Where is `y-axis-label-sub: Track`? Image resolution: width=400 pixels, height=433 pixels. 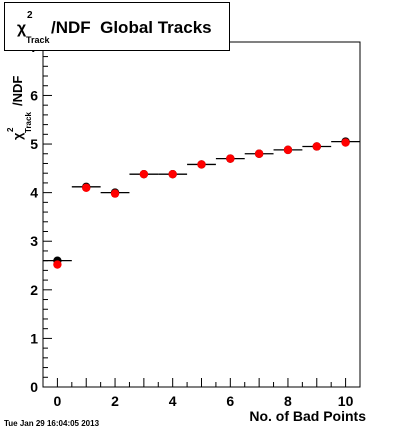 y-axis-label-sub: Track is located at coordinates (28, 122).